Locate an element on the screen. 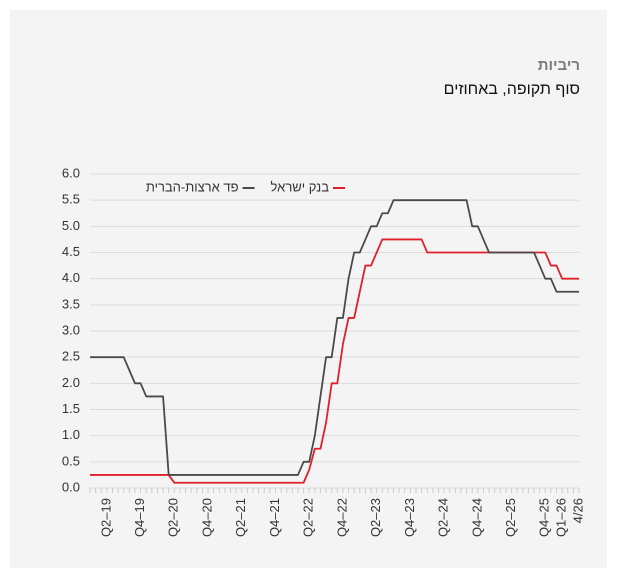 The height and width of the screenshot is (580, 617). y-tick-label: 4.0 is located at coordinates (71, 277).